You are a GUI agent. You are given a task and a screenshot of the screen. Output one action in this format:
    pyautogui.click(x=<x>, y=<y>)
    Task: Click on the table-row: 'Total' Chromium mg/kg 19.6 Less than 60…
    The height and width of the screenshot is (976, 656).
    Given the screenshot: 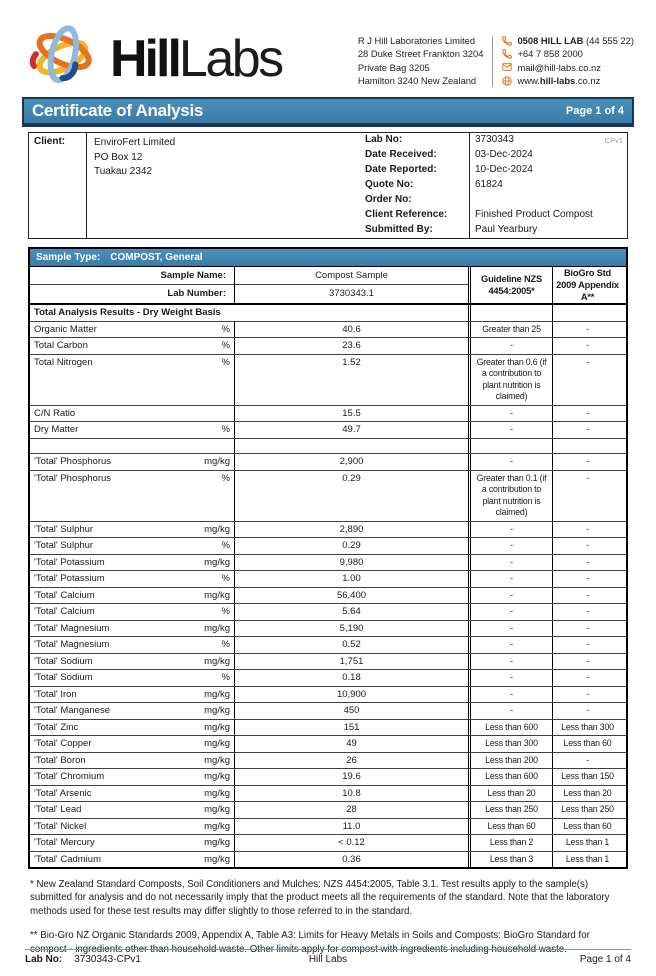 What is the action you would take?
    pyautogui.click(x=328, y=777)
    